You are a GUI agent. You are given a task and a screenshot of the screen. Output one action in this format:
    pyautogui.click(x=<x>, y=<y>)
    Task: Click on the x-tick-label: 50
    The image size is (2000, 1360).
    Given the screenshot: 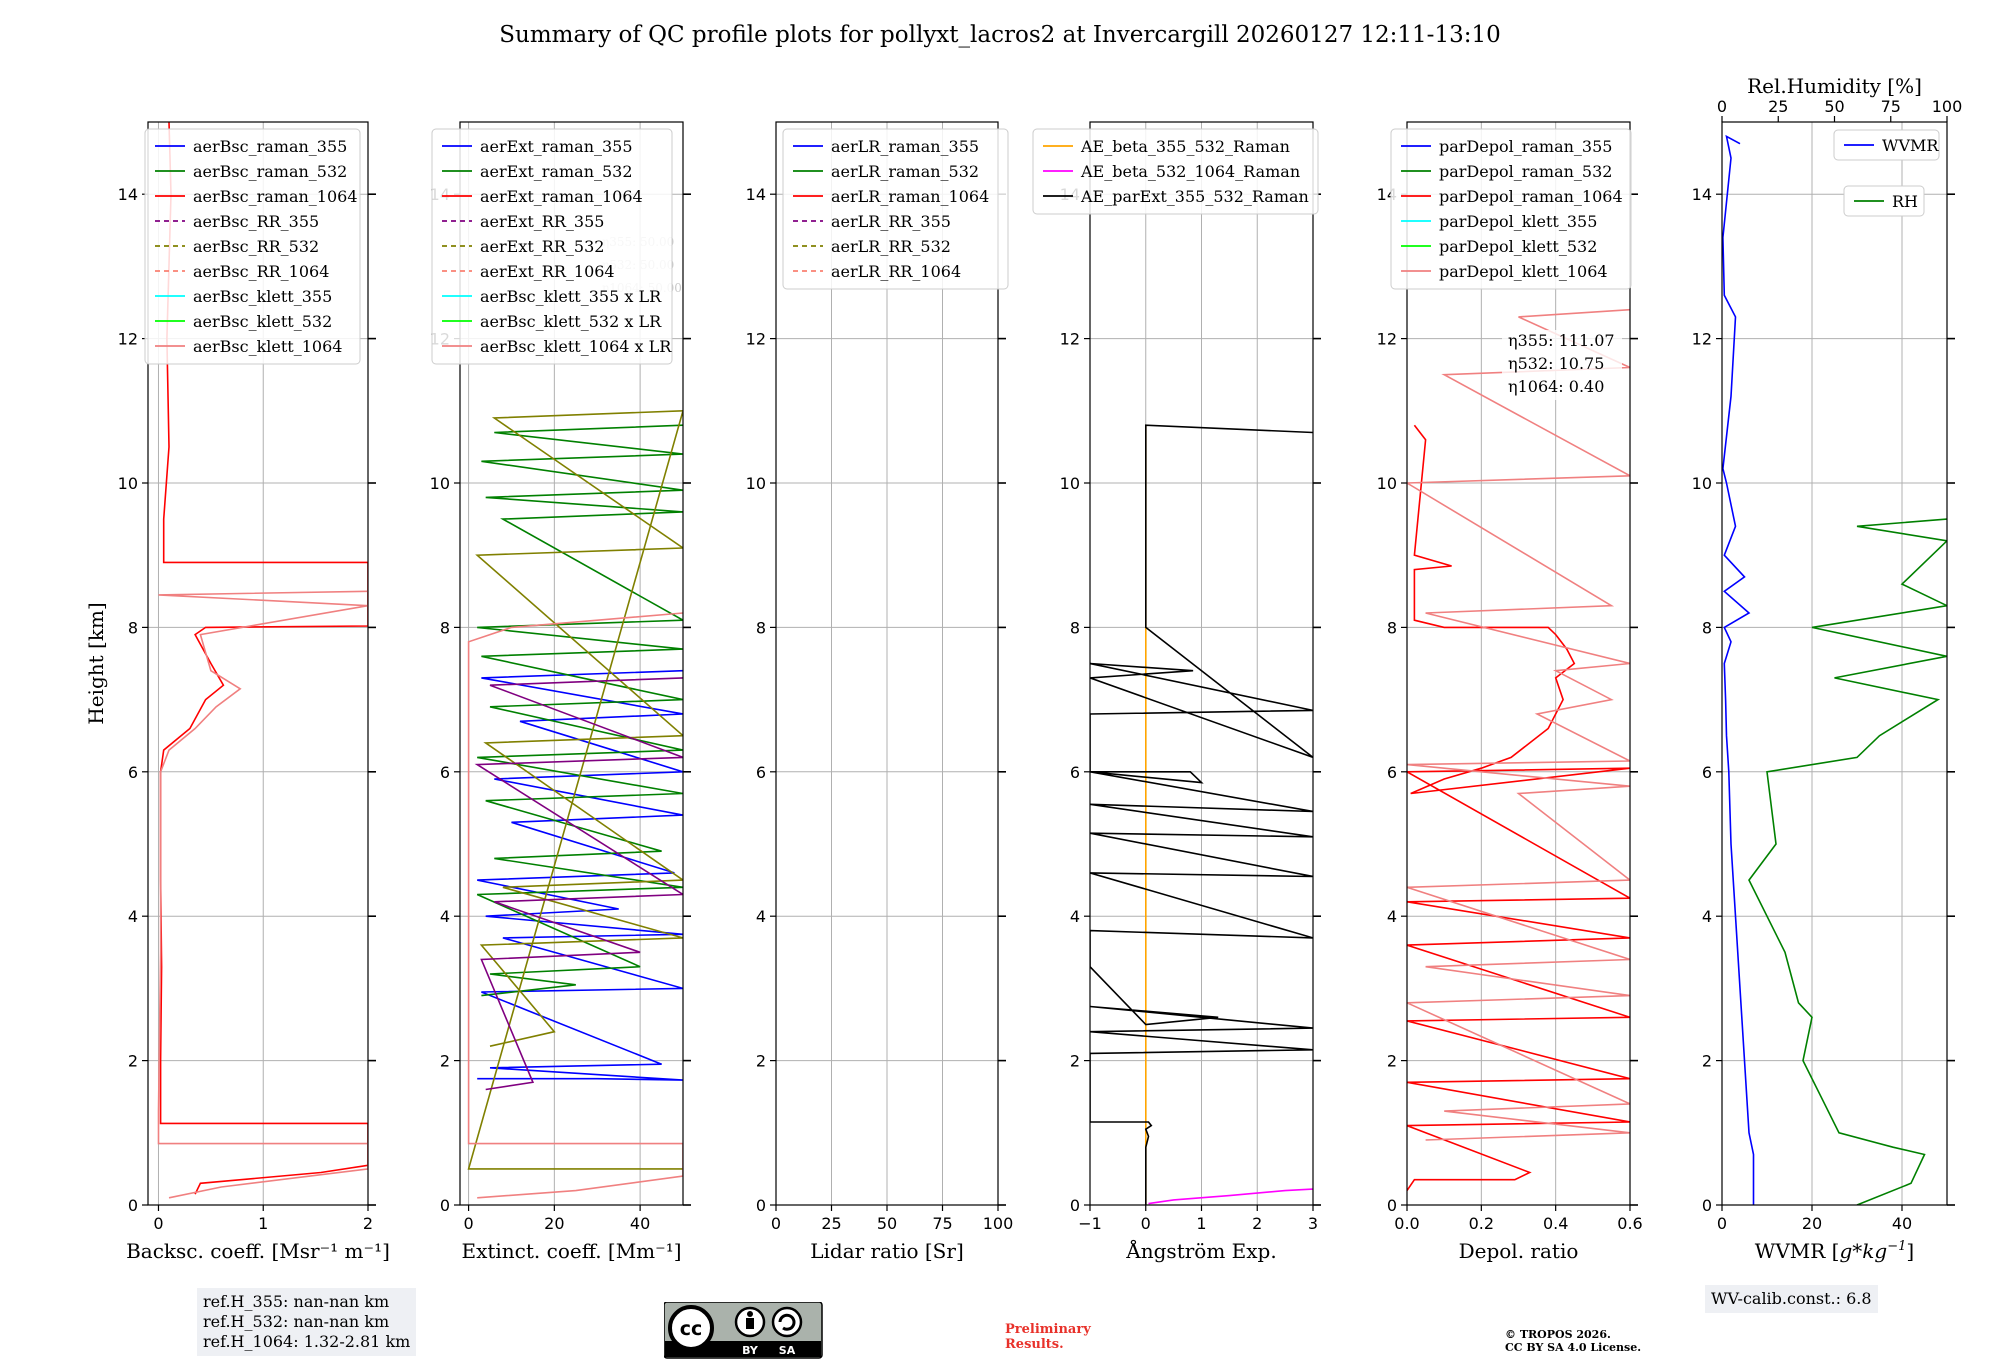 What is the action you would take?
    pyautogui.click(x=887, y=1223)
    